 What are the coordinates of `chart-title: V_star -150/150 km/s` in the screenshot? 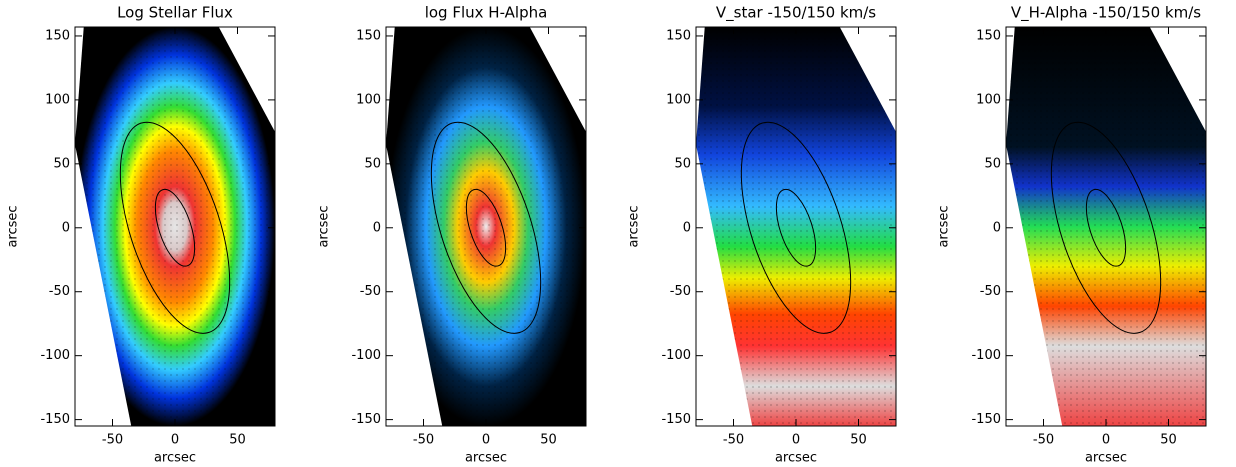 It's located at (796, 13).